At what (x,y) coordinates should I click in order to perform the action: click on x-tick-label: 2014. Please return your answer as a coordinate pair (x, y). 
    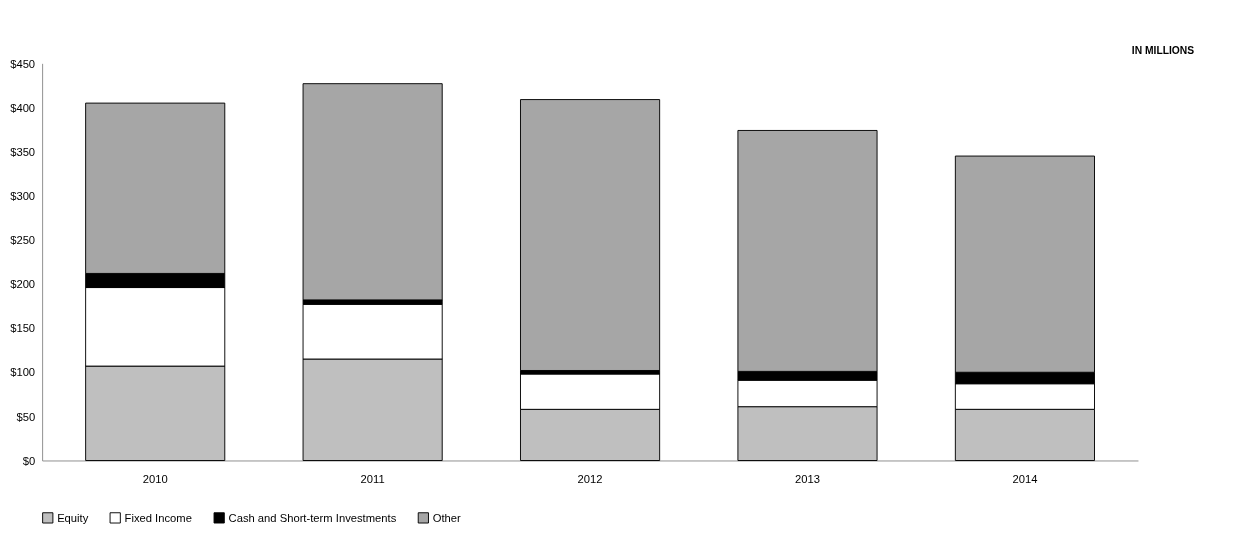
    Looking at the image, I should click on (1025, 478).